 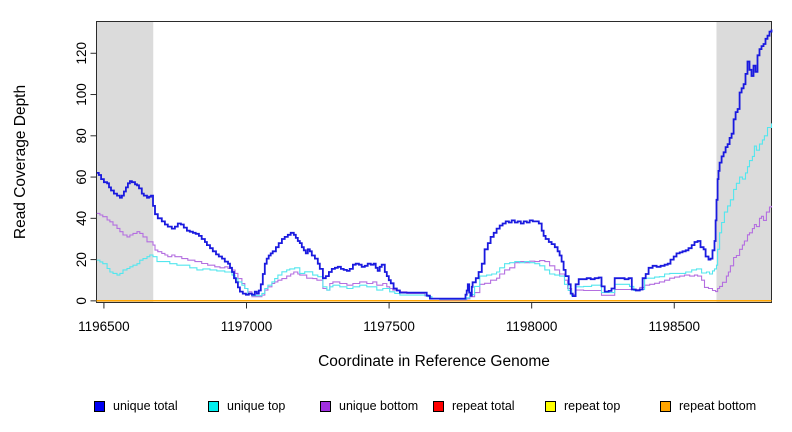 I want to click on y-tick-label: 120, so click(x=81, y=53).